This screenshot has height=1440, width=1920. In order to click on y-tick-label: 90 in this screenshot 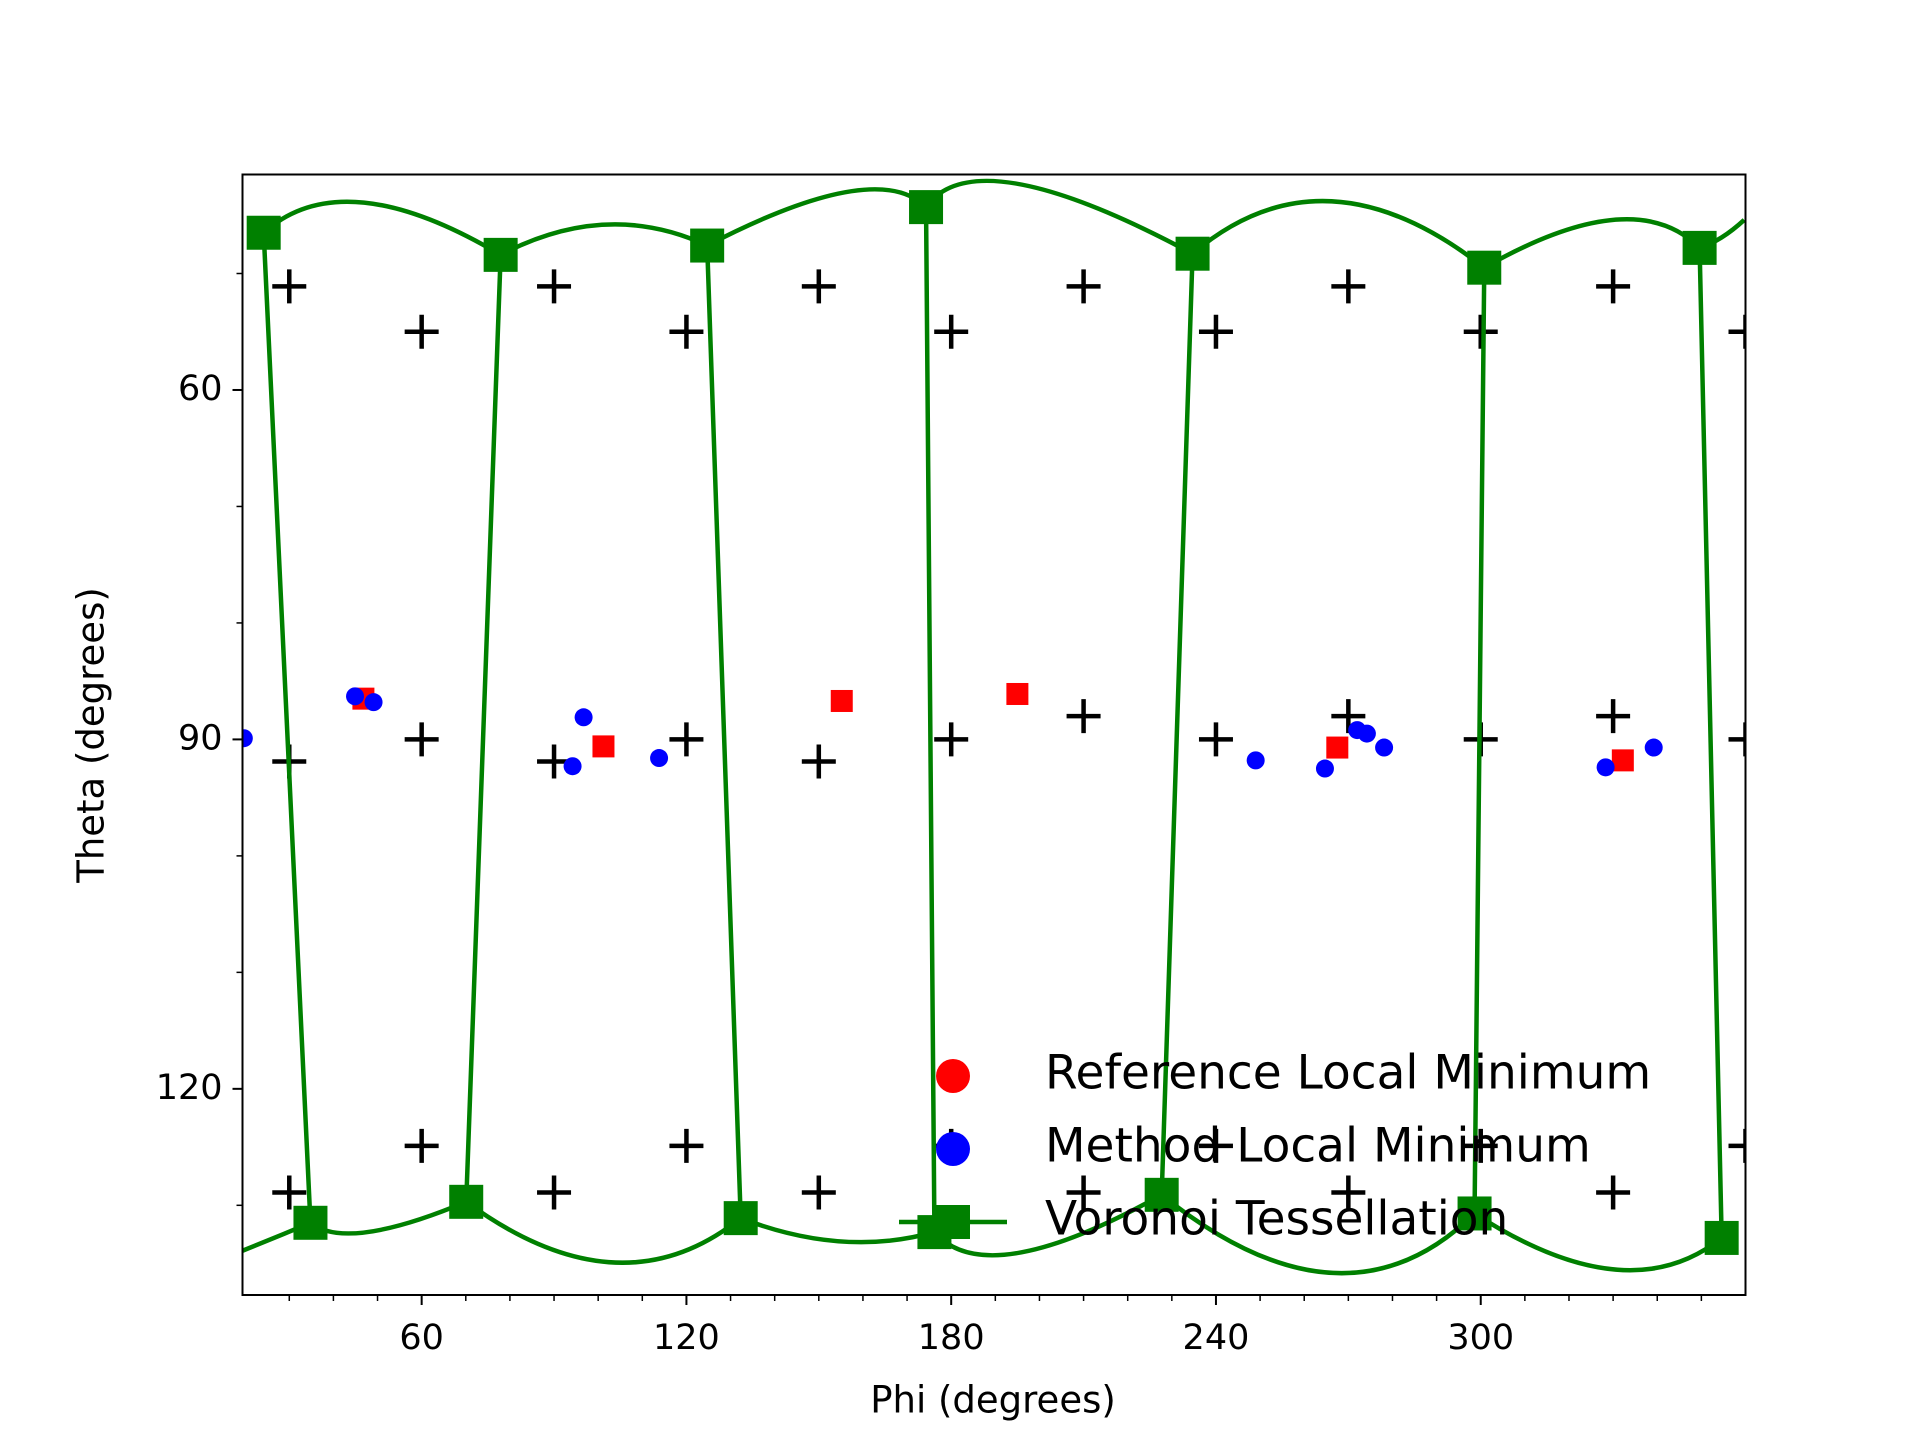, I will do `click(200, 738)`.